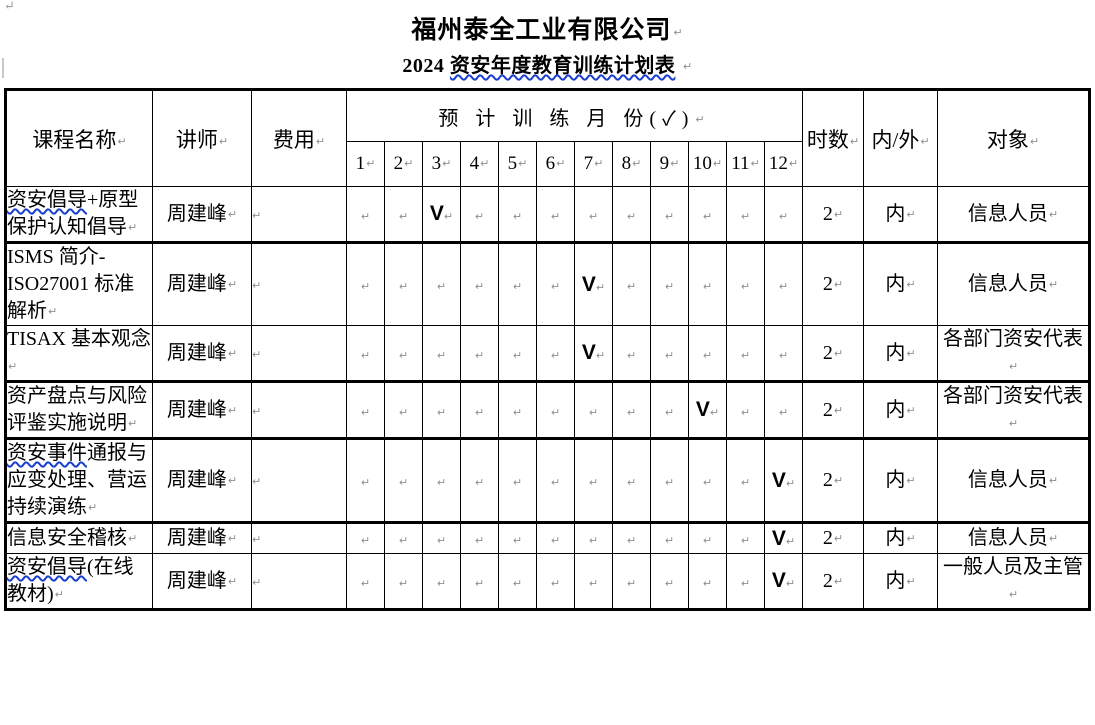  Describe the element at coordinates (1014, 581) in the screenshot. I see `cell-target: 一般人员及主管 ↵` at that location.